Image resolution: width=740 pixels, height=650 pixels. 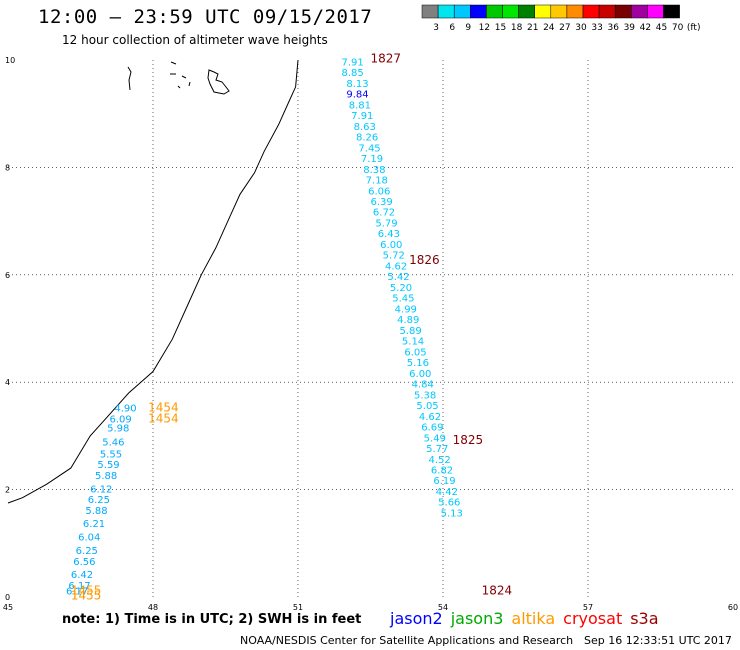 I want to click on cryosat-wave-value: 6.05, so click(x=415, y=352).